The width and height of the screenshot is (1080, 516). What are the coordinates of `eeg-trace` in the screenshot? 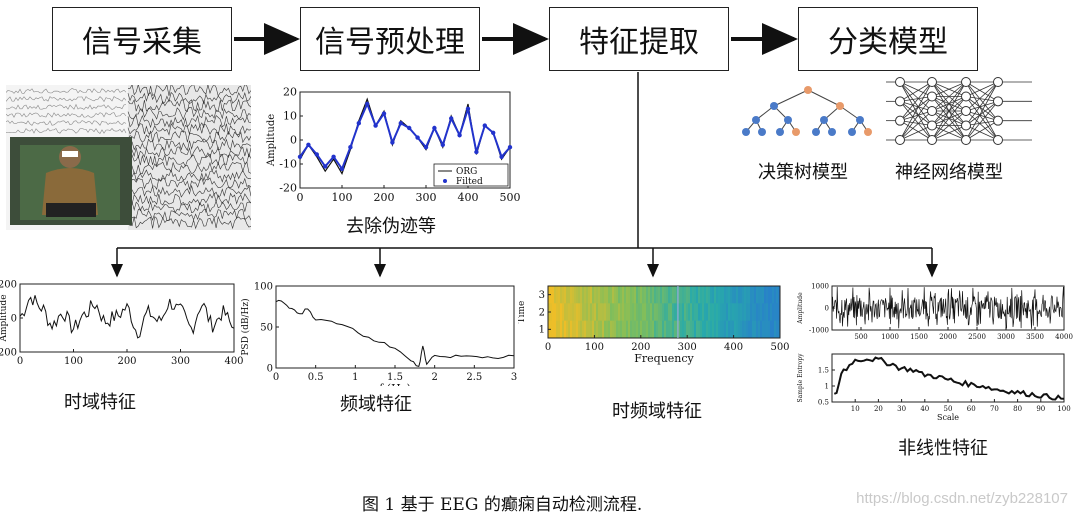 It's located at (66, 115).